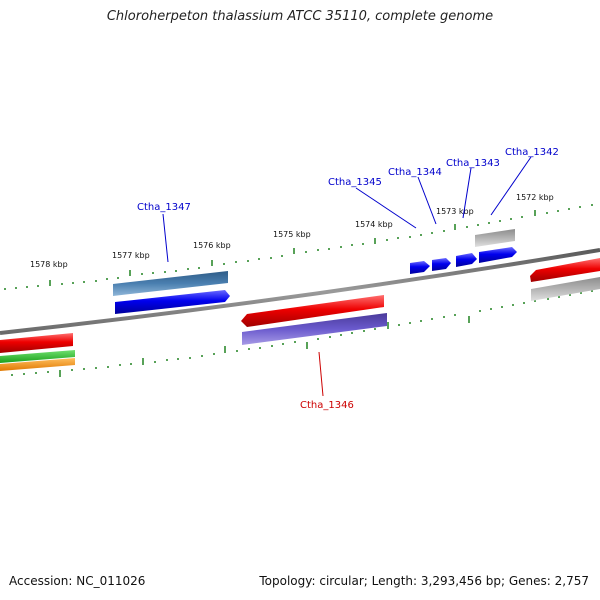 This screenshot has height=600, width=600. Describe the element at coordinates (77, 581) in the screenshot. I see `accession-text: Accession: NC_011026` at that location.